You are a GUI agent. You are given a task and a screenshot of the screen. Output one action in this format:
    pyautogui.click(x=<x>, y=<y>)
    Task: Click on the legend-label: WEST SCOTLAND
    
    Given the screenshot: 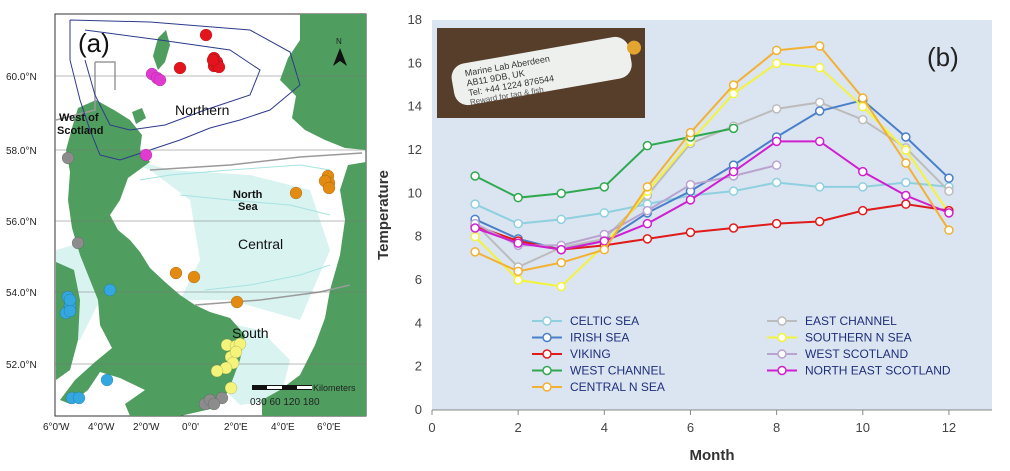 What is the action you would take?
    pyautogui.click(x=856, y=354)
    